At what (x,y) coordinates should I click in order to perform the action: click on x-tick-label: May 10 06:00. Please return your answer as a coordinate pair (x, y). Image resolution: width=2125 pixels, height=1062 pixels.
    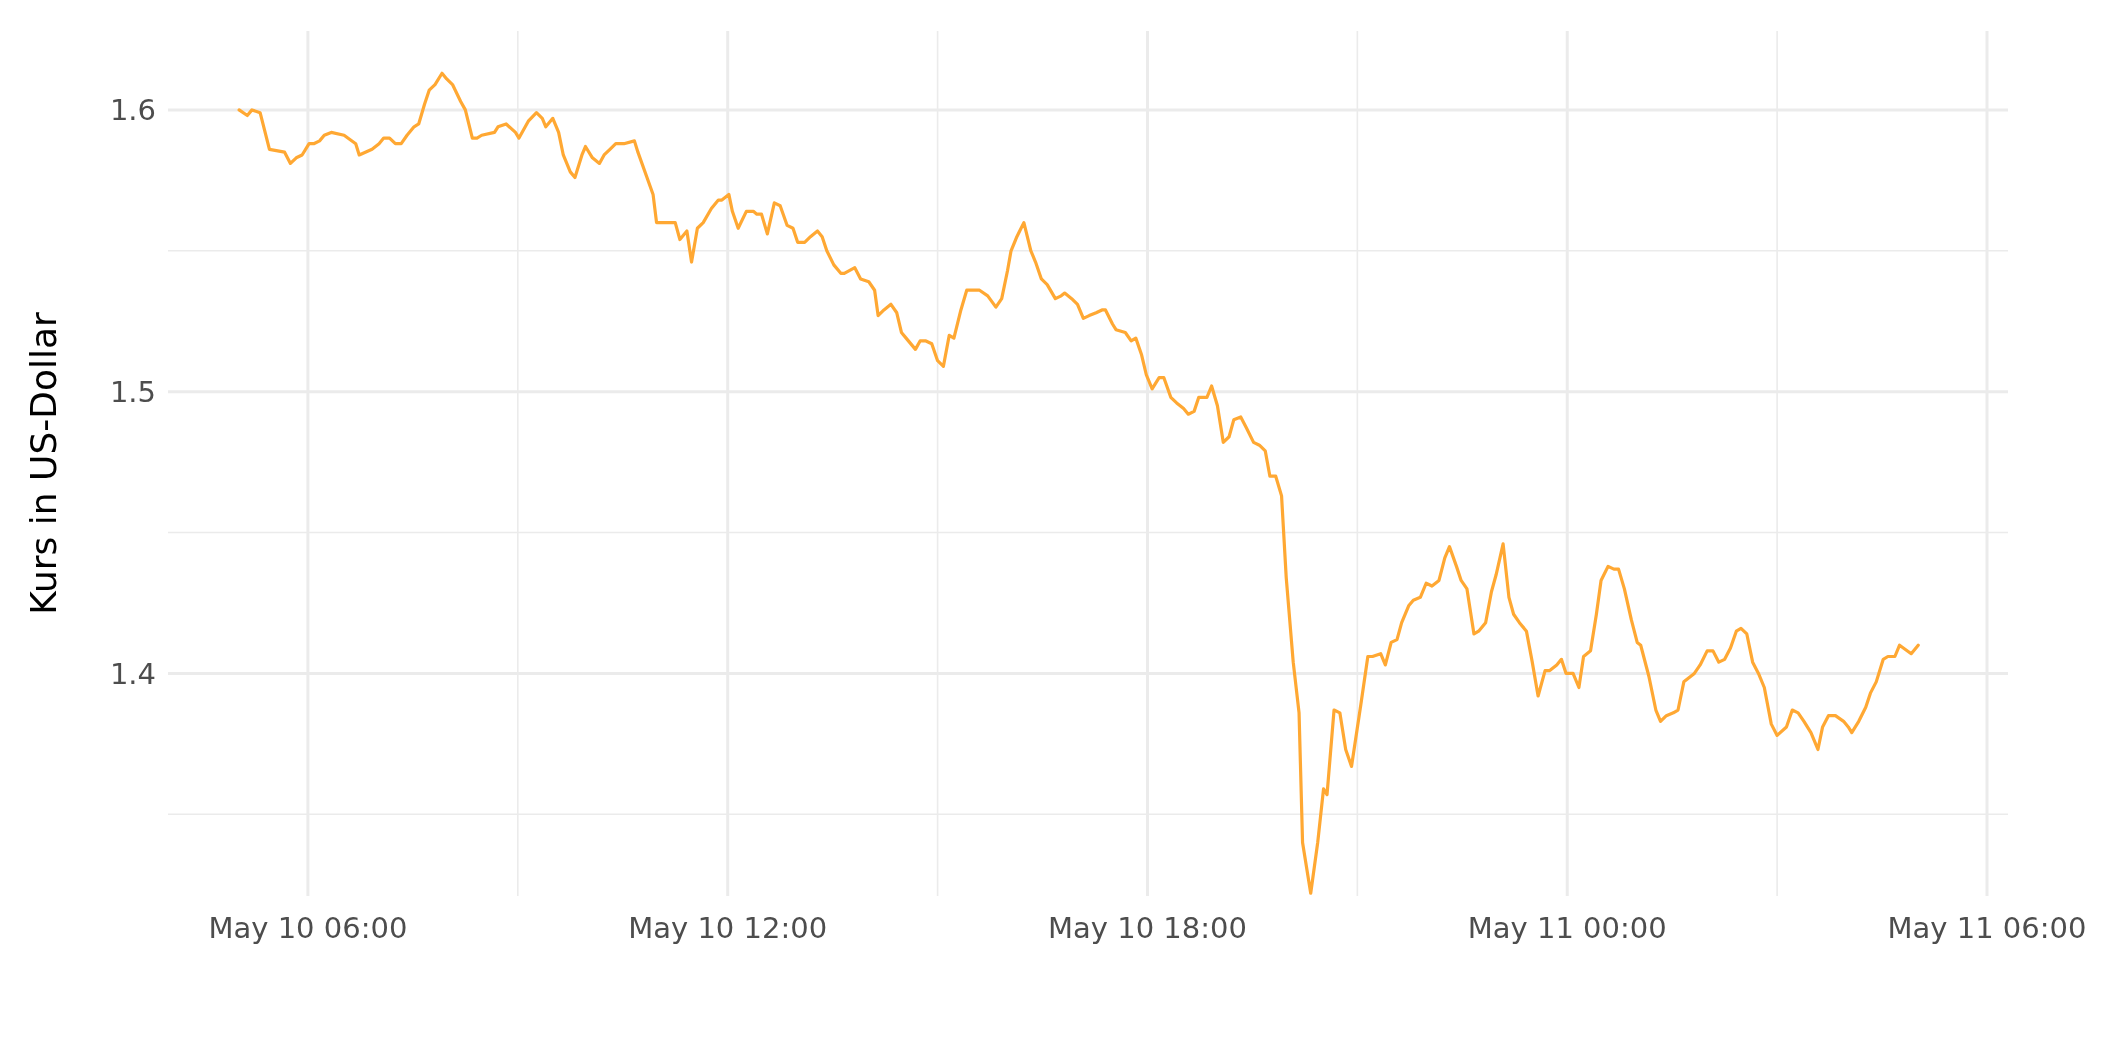
    Looking at the image, I should click on (308, 928).